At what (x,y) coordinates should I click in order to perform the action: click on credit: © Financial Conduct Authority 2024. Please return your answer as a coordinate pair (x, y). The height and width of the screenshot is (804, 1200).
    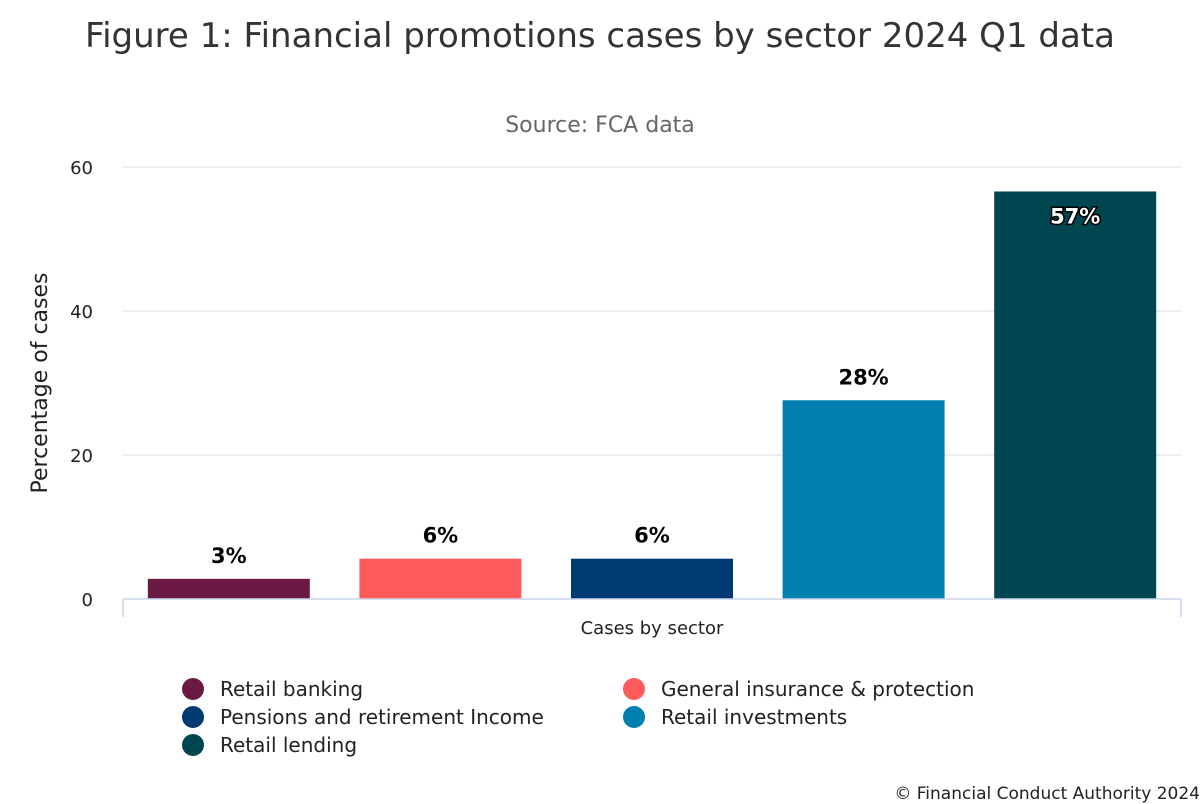
    Looking at the image, I should click on (1047, 794).